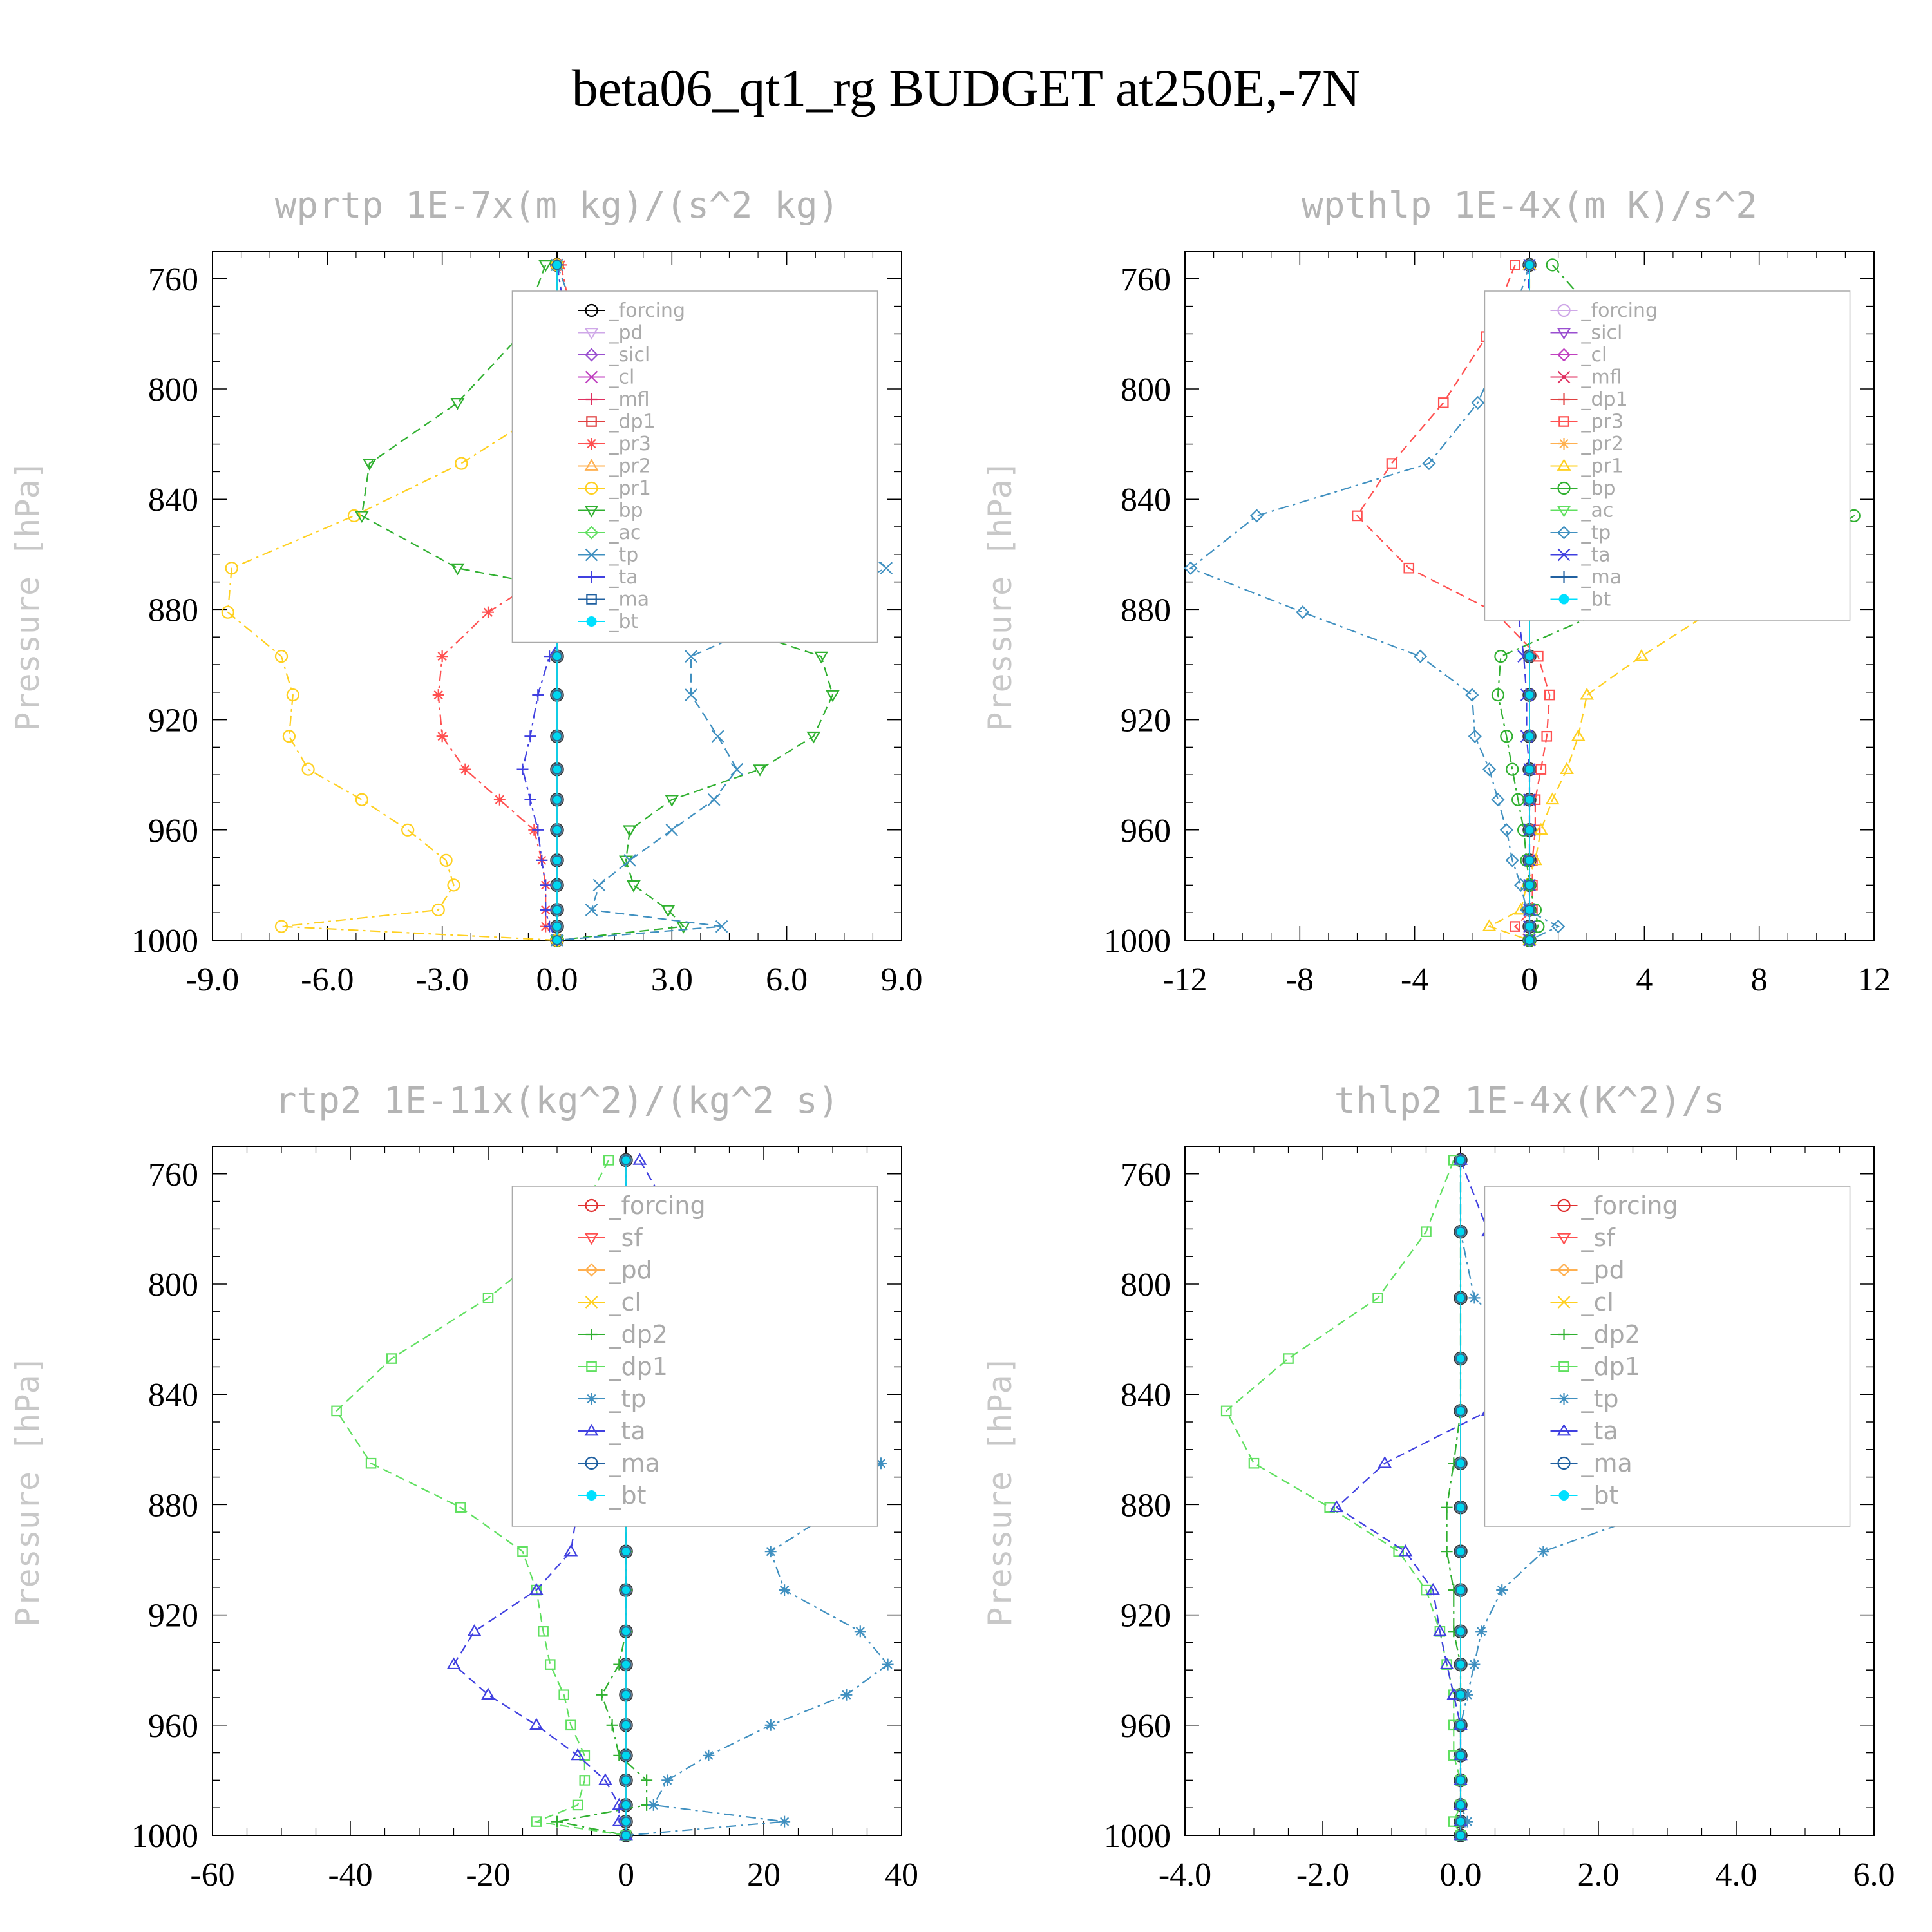 This screenshot has height=1932, width=1932. Describe the element at coordinates (626, 334) in the screenshot. I see `legend-label: _pd` at that location.